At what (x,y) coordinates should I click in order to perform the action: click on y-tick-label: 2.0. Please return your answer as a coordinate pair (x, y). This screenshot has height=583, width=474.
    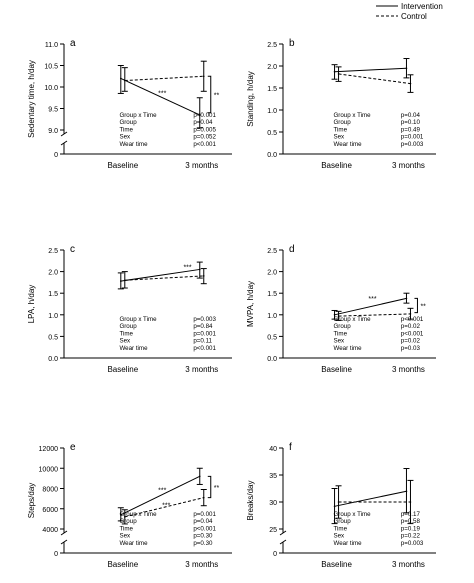
    Looking at the image, I should click on (272, 67).